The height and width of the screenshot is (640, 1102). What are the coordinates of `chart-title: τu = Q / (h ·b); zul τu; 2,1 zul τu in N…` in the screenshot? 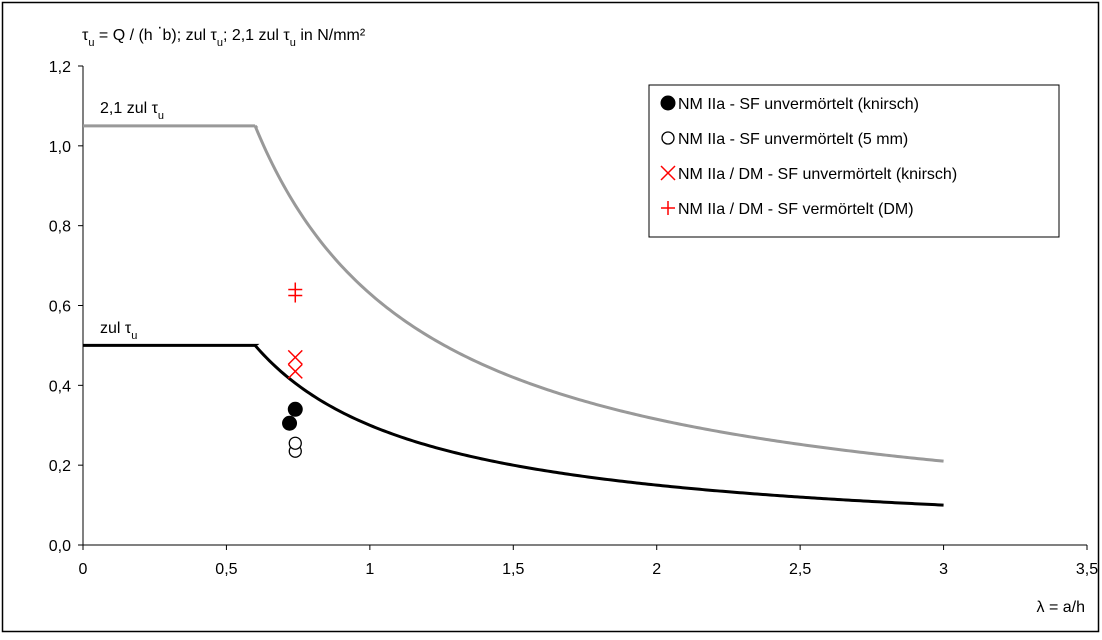 It's located at (224, 34).